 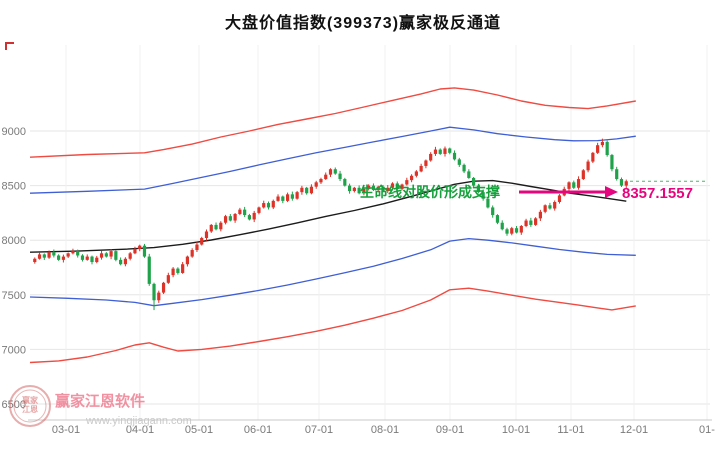 What do you see at coordinates (14, 296) in the screenshot?
I see `y-tick-label: 7500` at bounding box center [14, 296].